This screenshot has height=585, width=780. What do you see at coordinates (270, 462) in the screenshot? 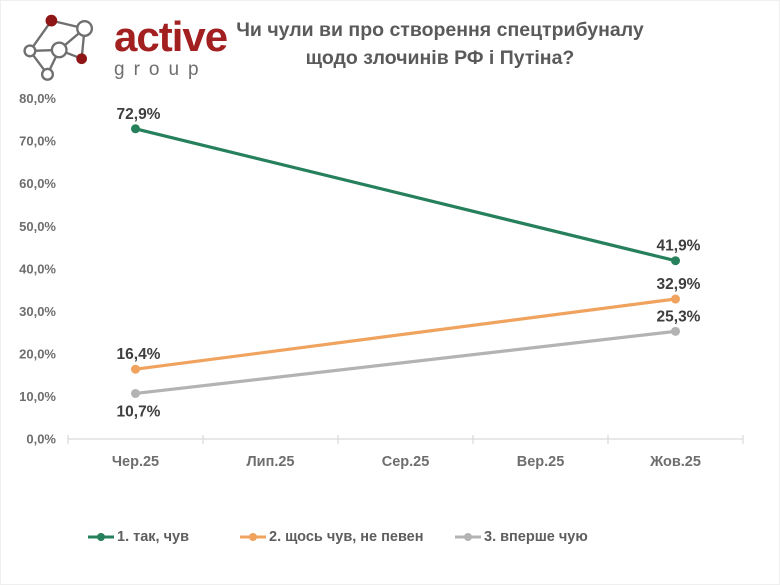
I see `x-axis-label: Лип.25` at bounding box center [270, 462].